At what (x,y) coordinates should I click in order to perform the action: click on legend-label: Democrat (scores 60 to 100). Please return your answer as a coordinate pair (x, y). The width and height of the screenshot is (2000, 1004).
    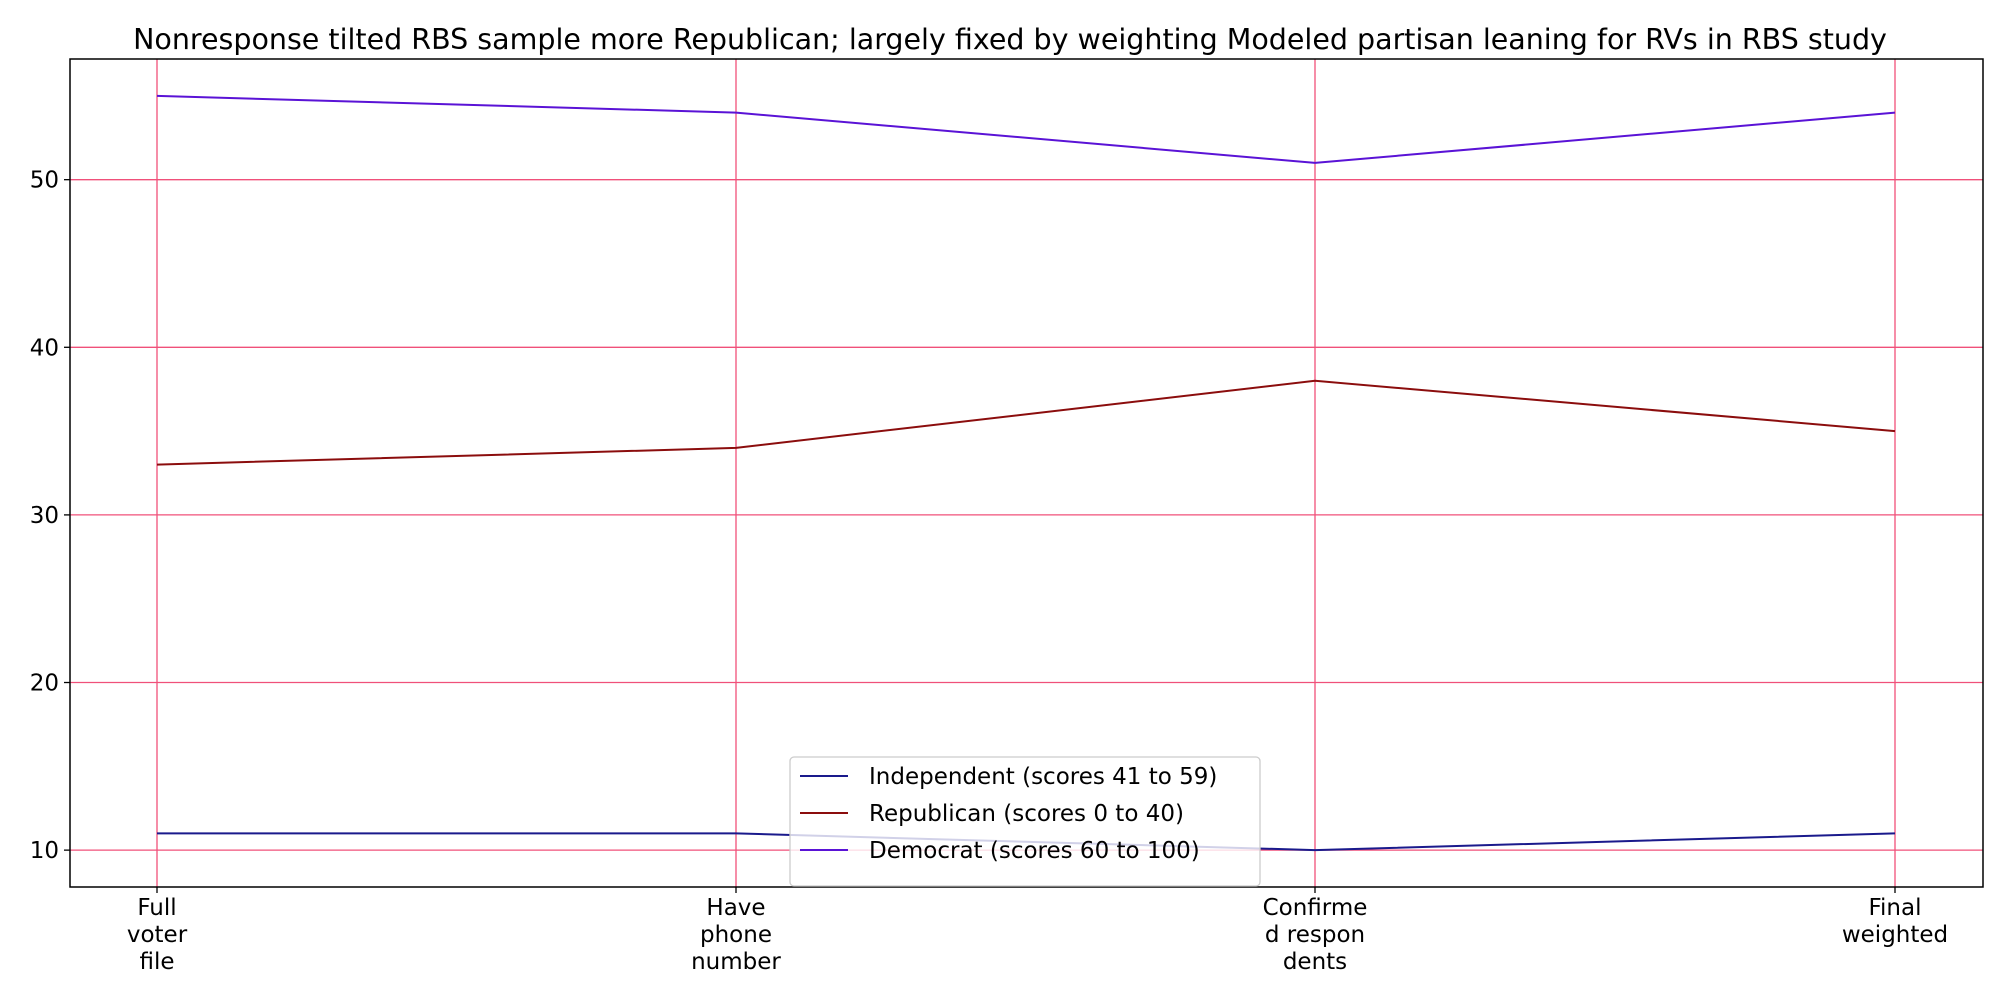
    Looking at the image, I should click on (1034, 851).